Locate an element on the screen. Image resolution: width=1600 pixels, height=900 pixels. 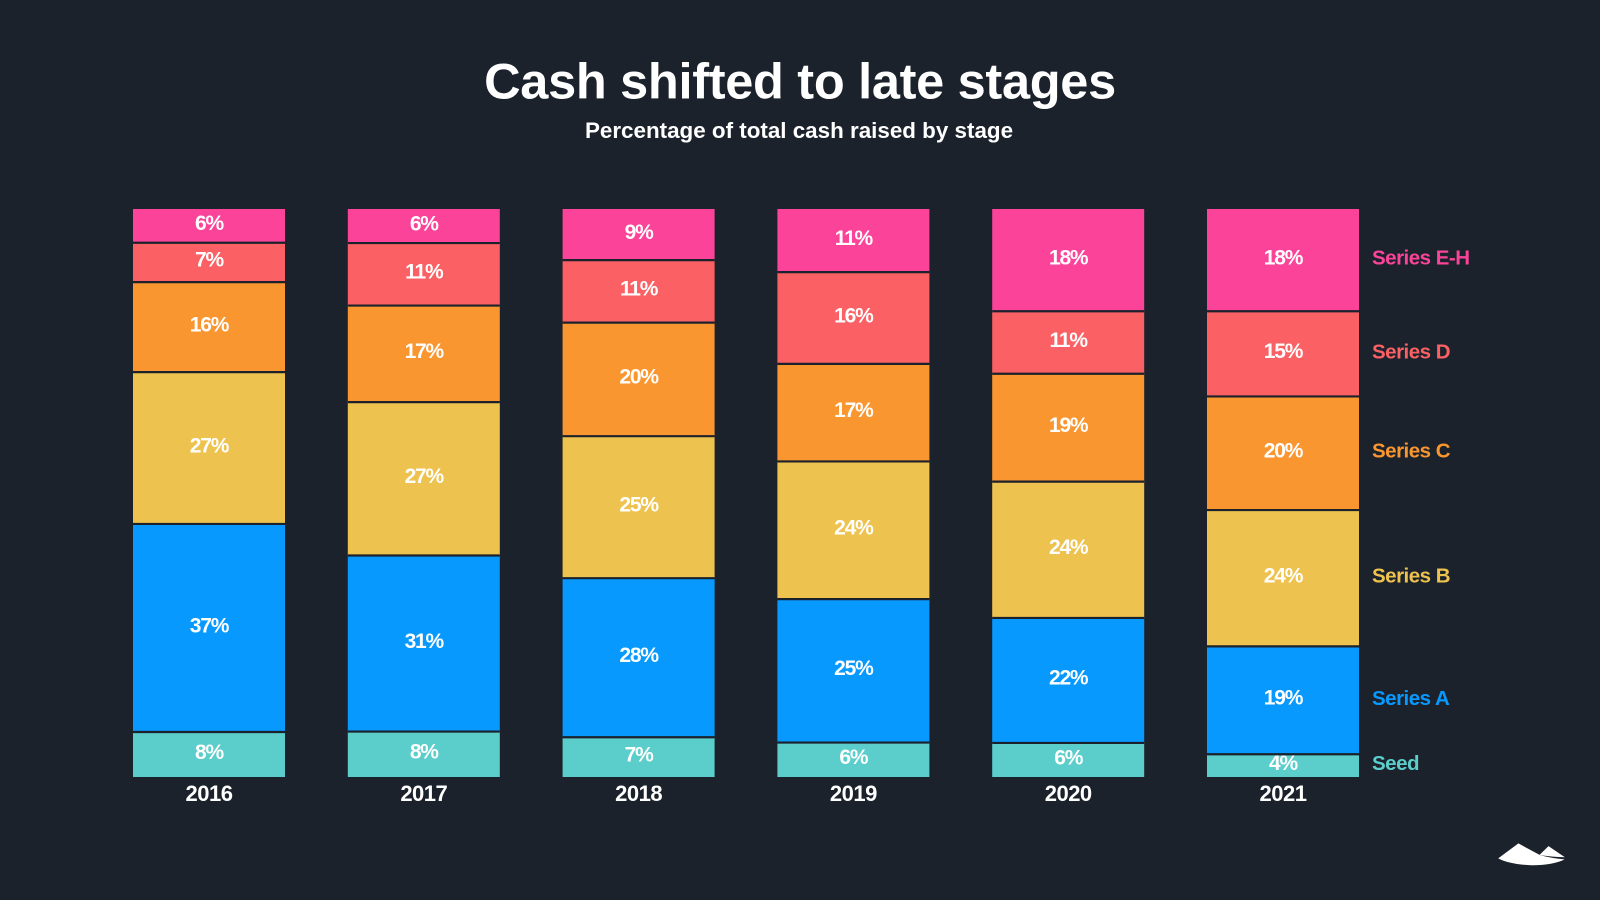
svg-text: 9% is located at coordinates (639, 232).